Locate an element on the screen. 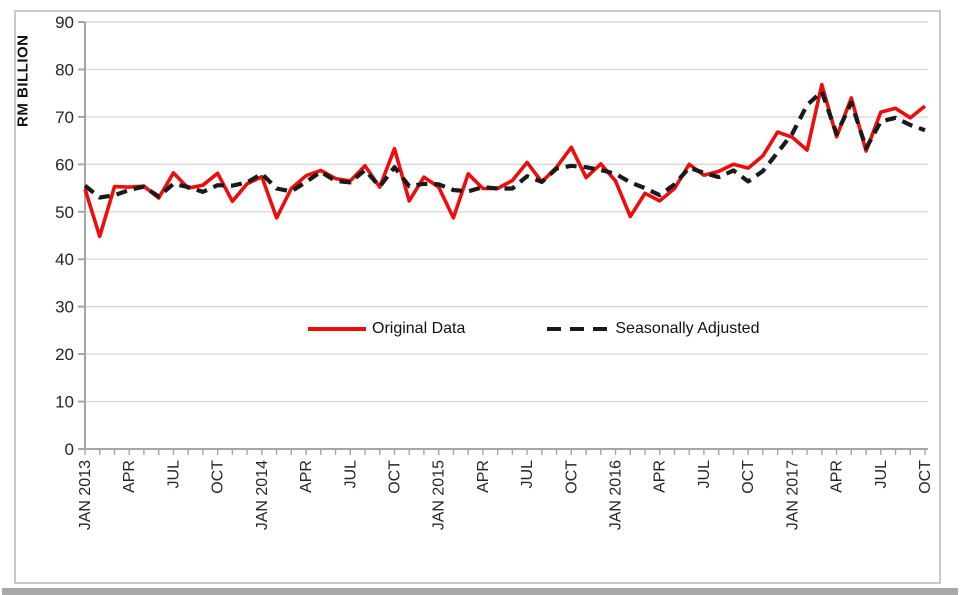 Image resolution: width=960 pixels, height=595 pixels. x-tick-label-jan-2013-i0: JAN 2013 is located at coordinates (85, 495).